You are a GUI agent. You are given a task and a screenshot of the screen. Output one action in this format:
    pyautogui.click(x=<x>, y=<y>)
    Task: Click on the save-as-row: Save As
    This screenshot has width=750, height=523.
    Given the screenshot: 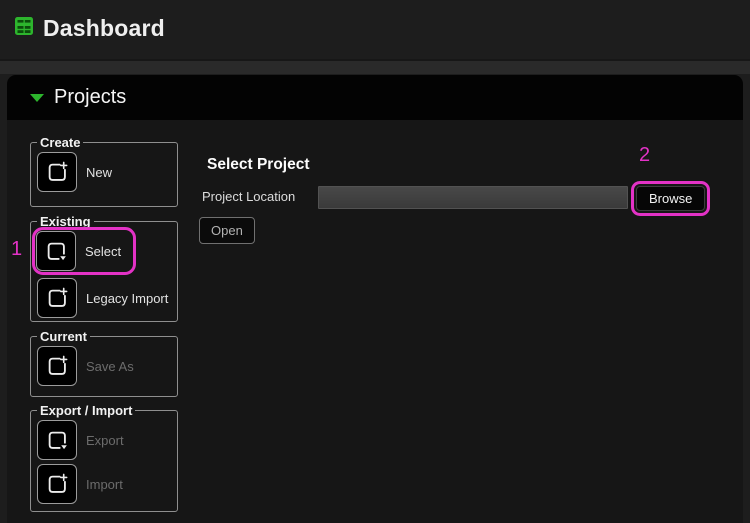 What is the action you would take?
    pyautogui.click(x=104, y=366)
    